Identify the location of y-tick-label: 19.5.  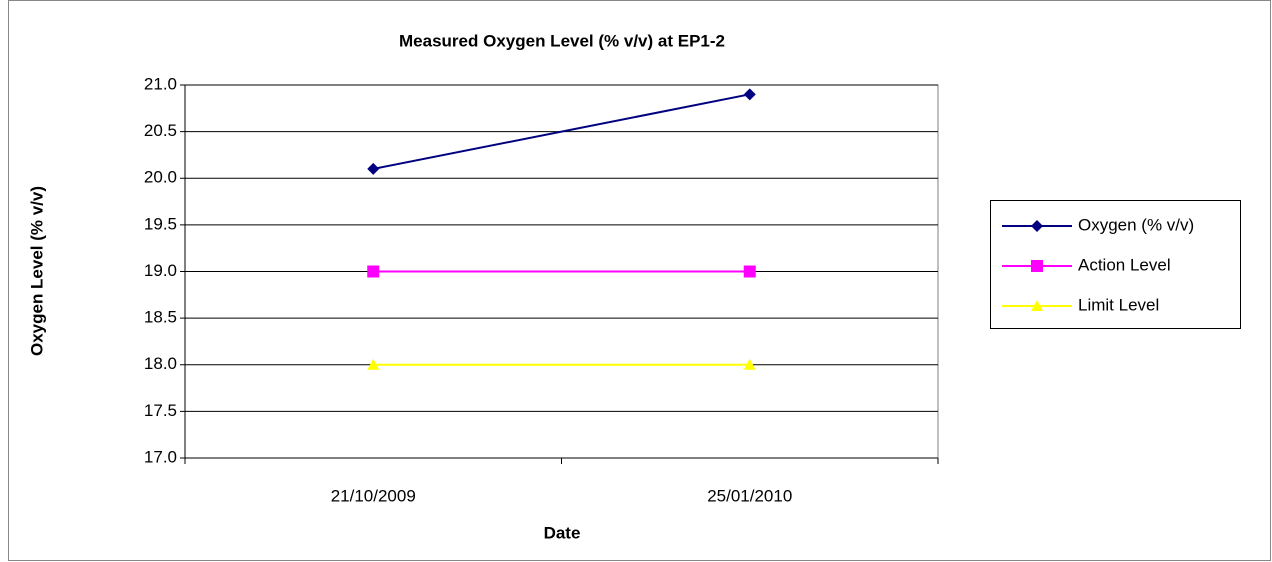
(160, 223).